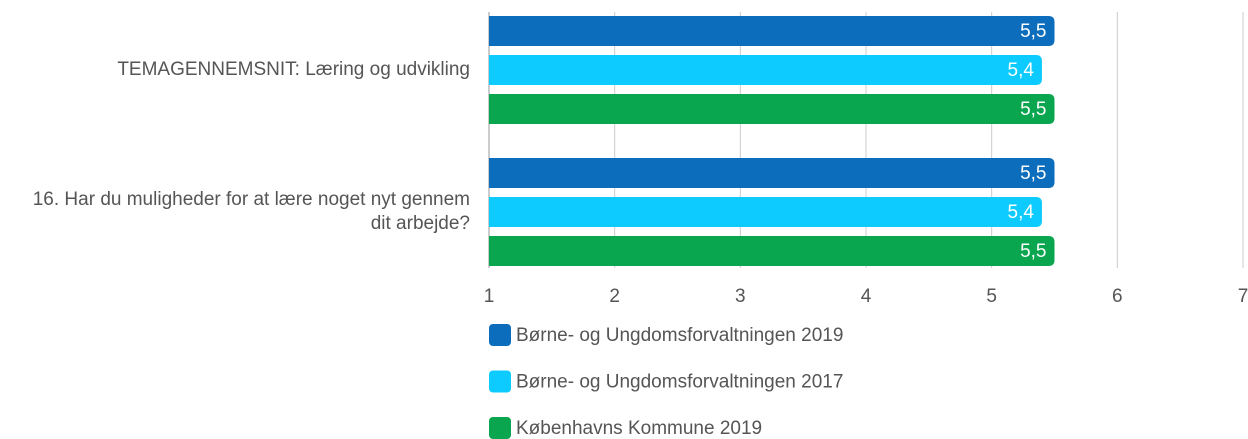 The image size is (1248, 439). I want to click on legend-label: Børne- og Ungdomsforvaltningen 2019, so click(679, 335).